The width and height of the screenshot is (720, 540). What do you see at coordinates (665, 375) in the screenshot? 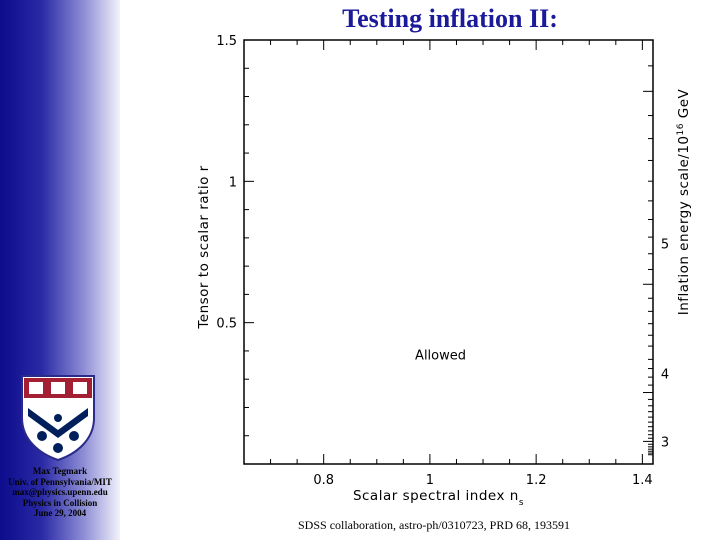
I see `right-tick-label: 4` at bounding box center [665, 375].